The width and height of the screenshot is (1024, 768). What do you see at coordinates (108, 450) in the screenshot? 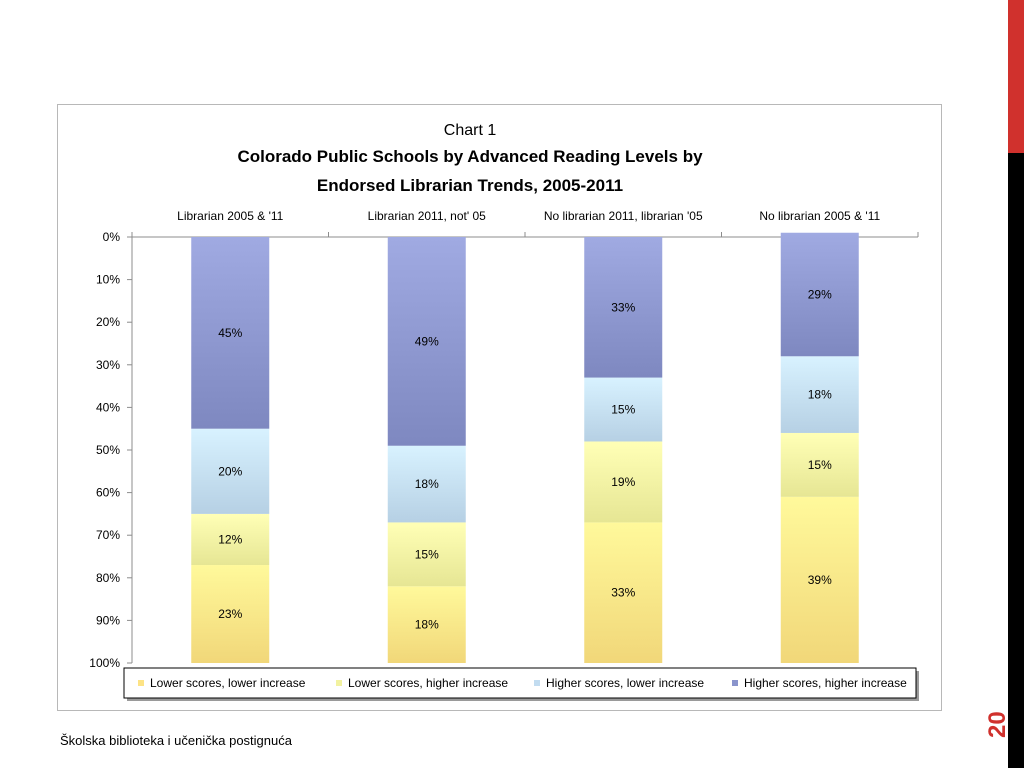
I see `y-tick-label: 50%` at bounding box center [108, 450].